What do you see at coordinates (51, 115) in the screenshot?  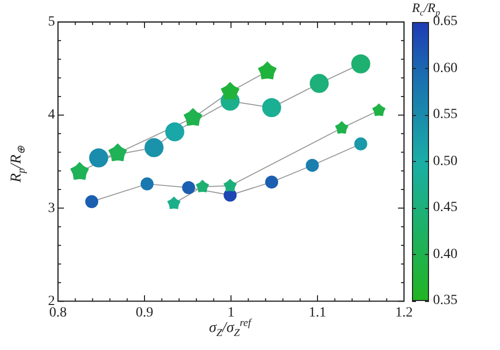 I see `y-tick-label: 4` at bounding box center [51, 115].